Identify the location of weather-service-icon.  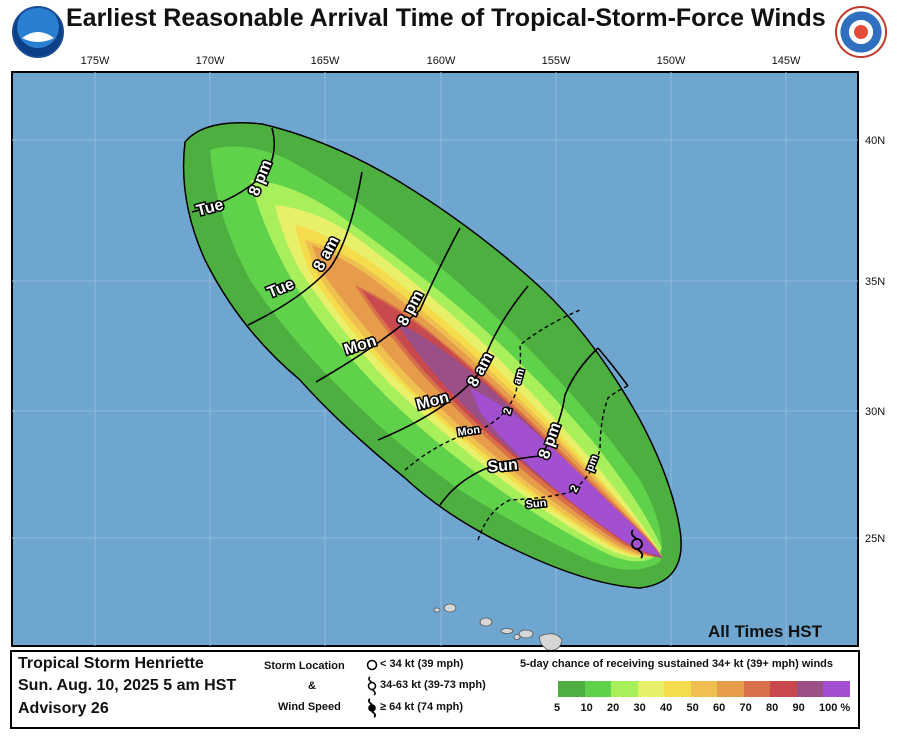
(861, 32).